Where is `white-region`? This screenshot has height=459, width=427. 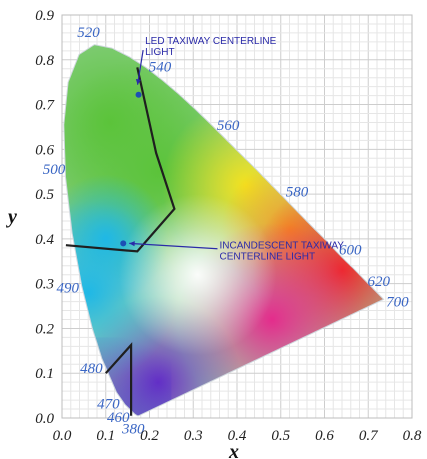 white-region is located at coordinates (197, 275).